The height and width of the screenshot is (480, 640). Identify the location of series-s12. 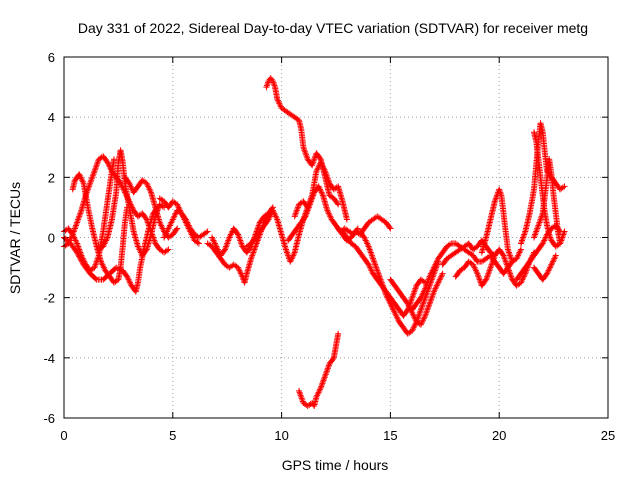
(302, 141).